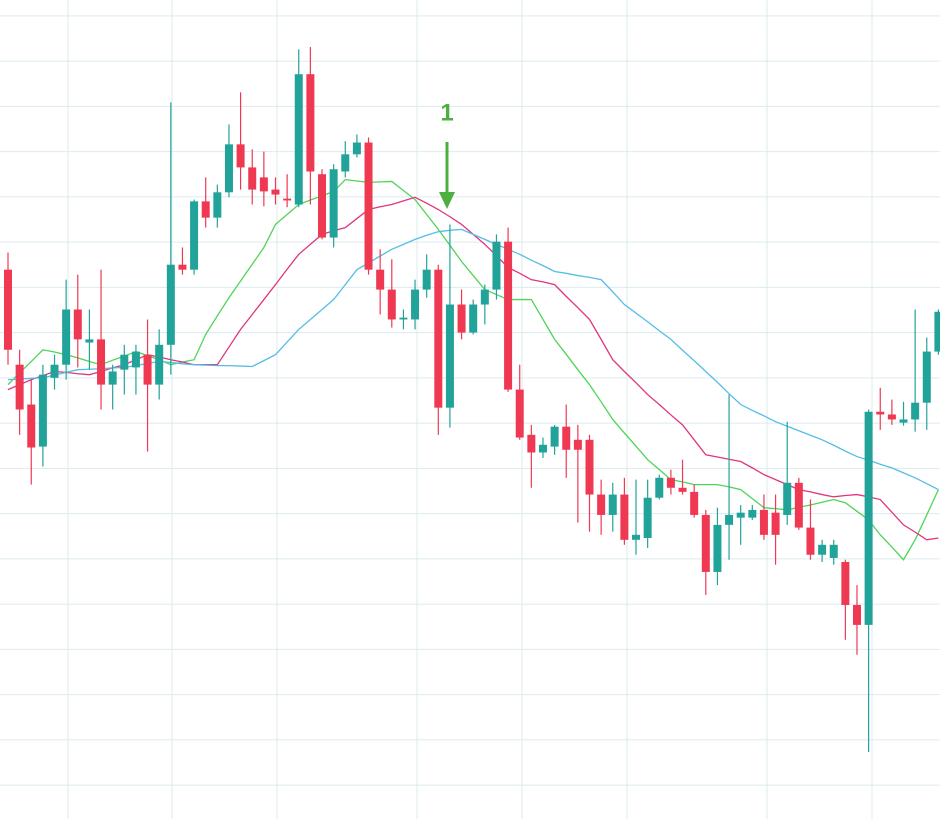  I want to click on annotation-label: 1, so click(446, 112).